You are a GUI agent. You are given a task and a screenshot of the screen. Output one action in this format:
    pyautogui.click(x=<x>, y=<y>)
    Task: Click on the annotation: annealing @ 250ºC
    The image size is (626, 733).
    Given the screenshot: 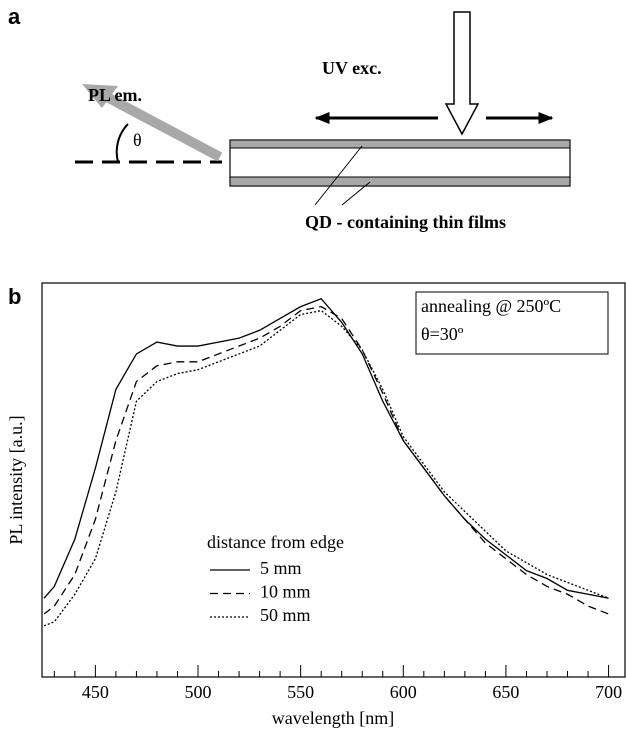 What is the action you would take?
    pyautogui.click(x=491, y=306)
    